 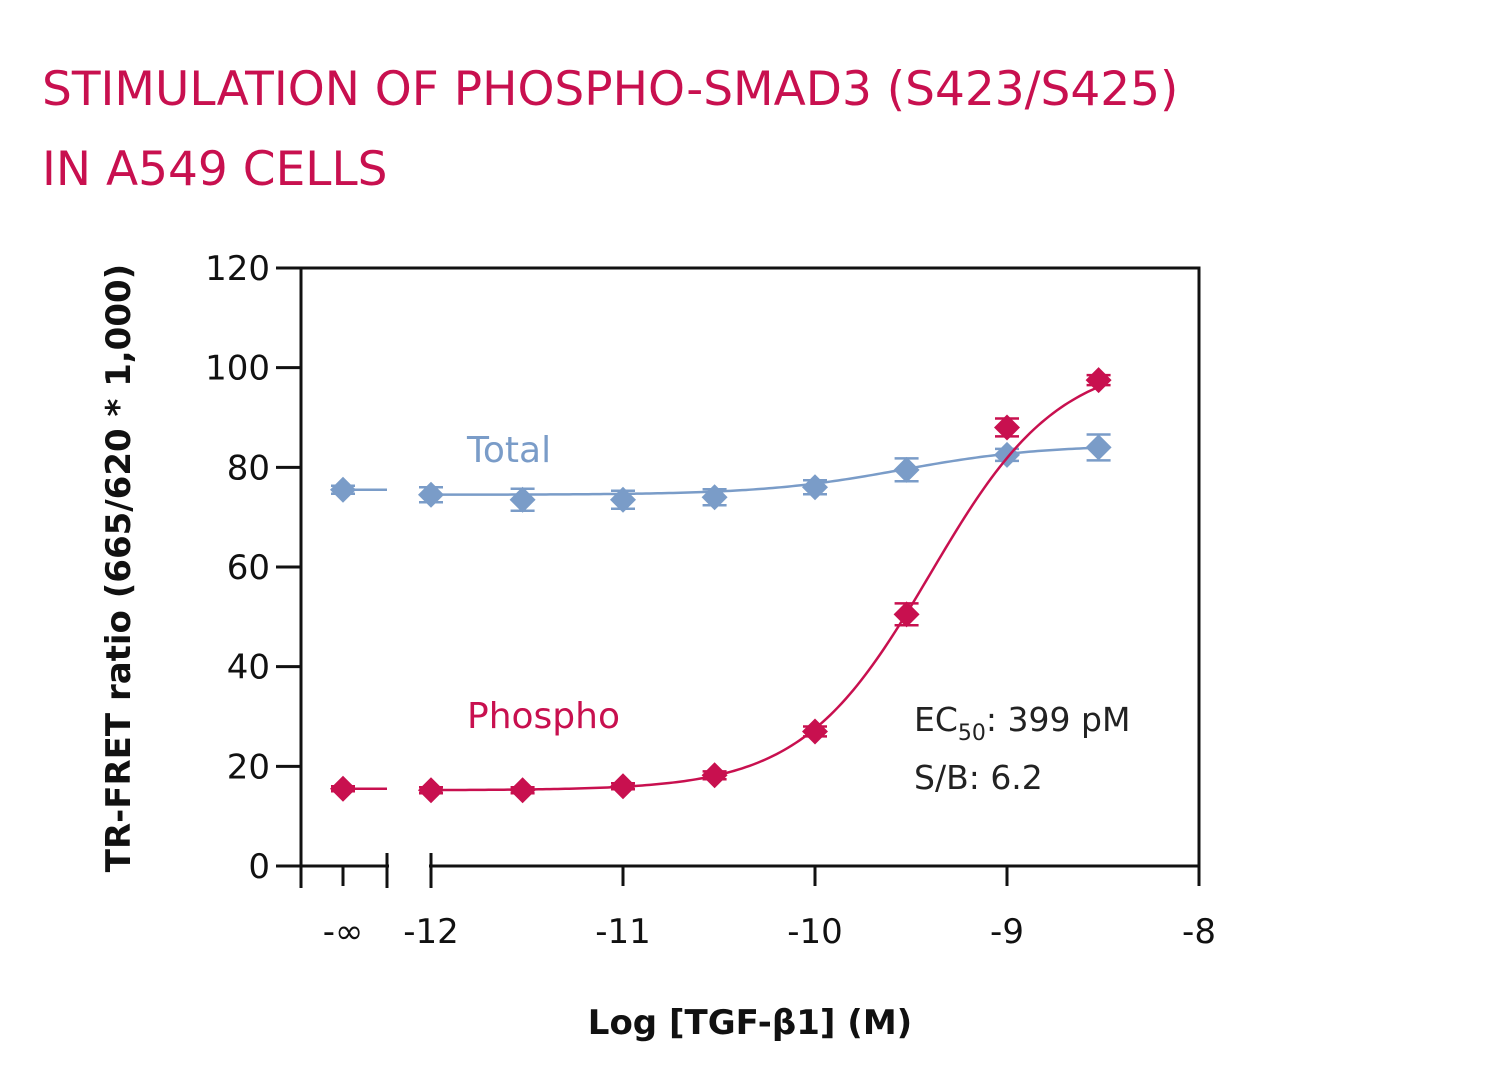 I want to click on y-tick-label: 120, so click(x=237, y=269).